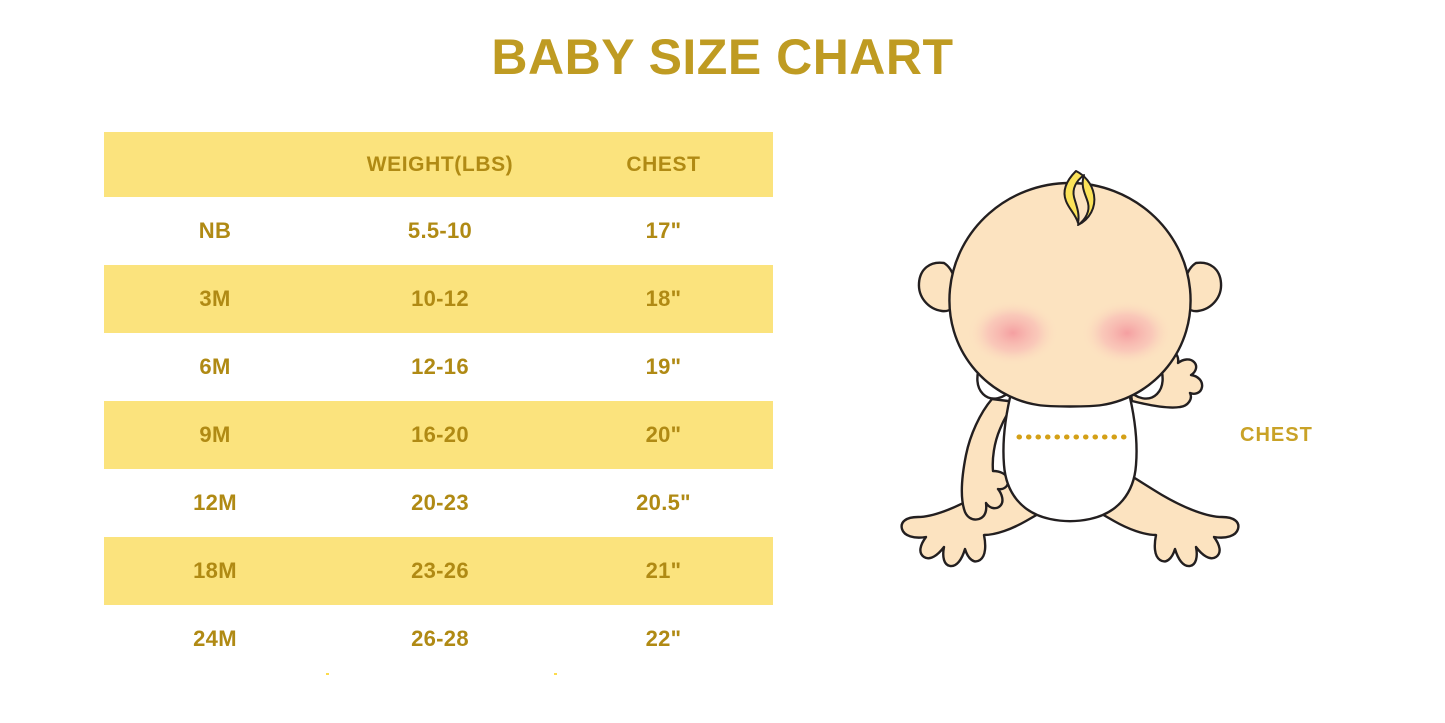 This screenshot has width=1445, height=723. I want to click on chest-label: CHEST, so click(1276, 435).